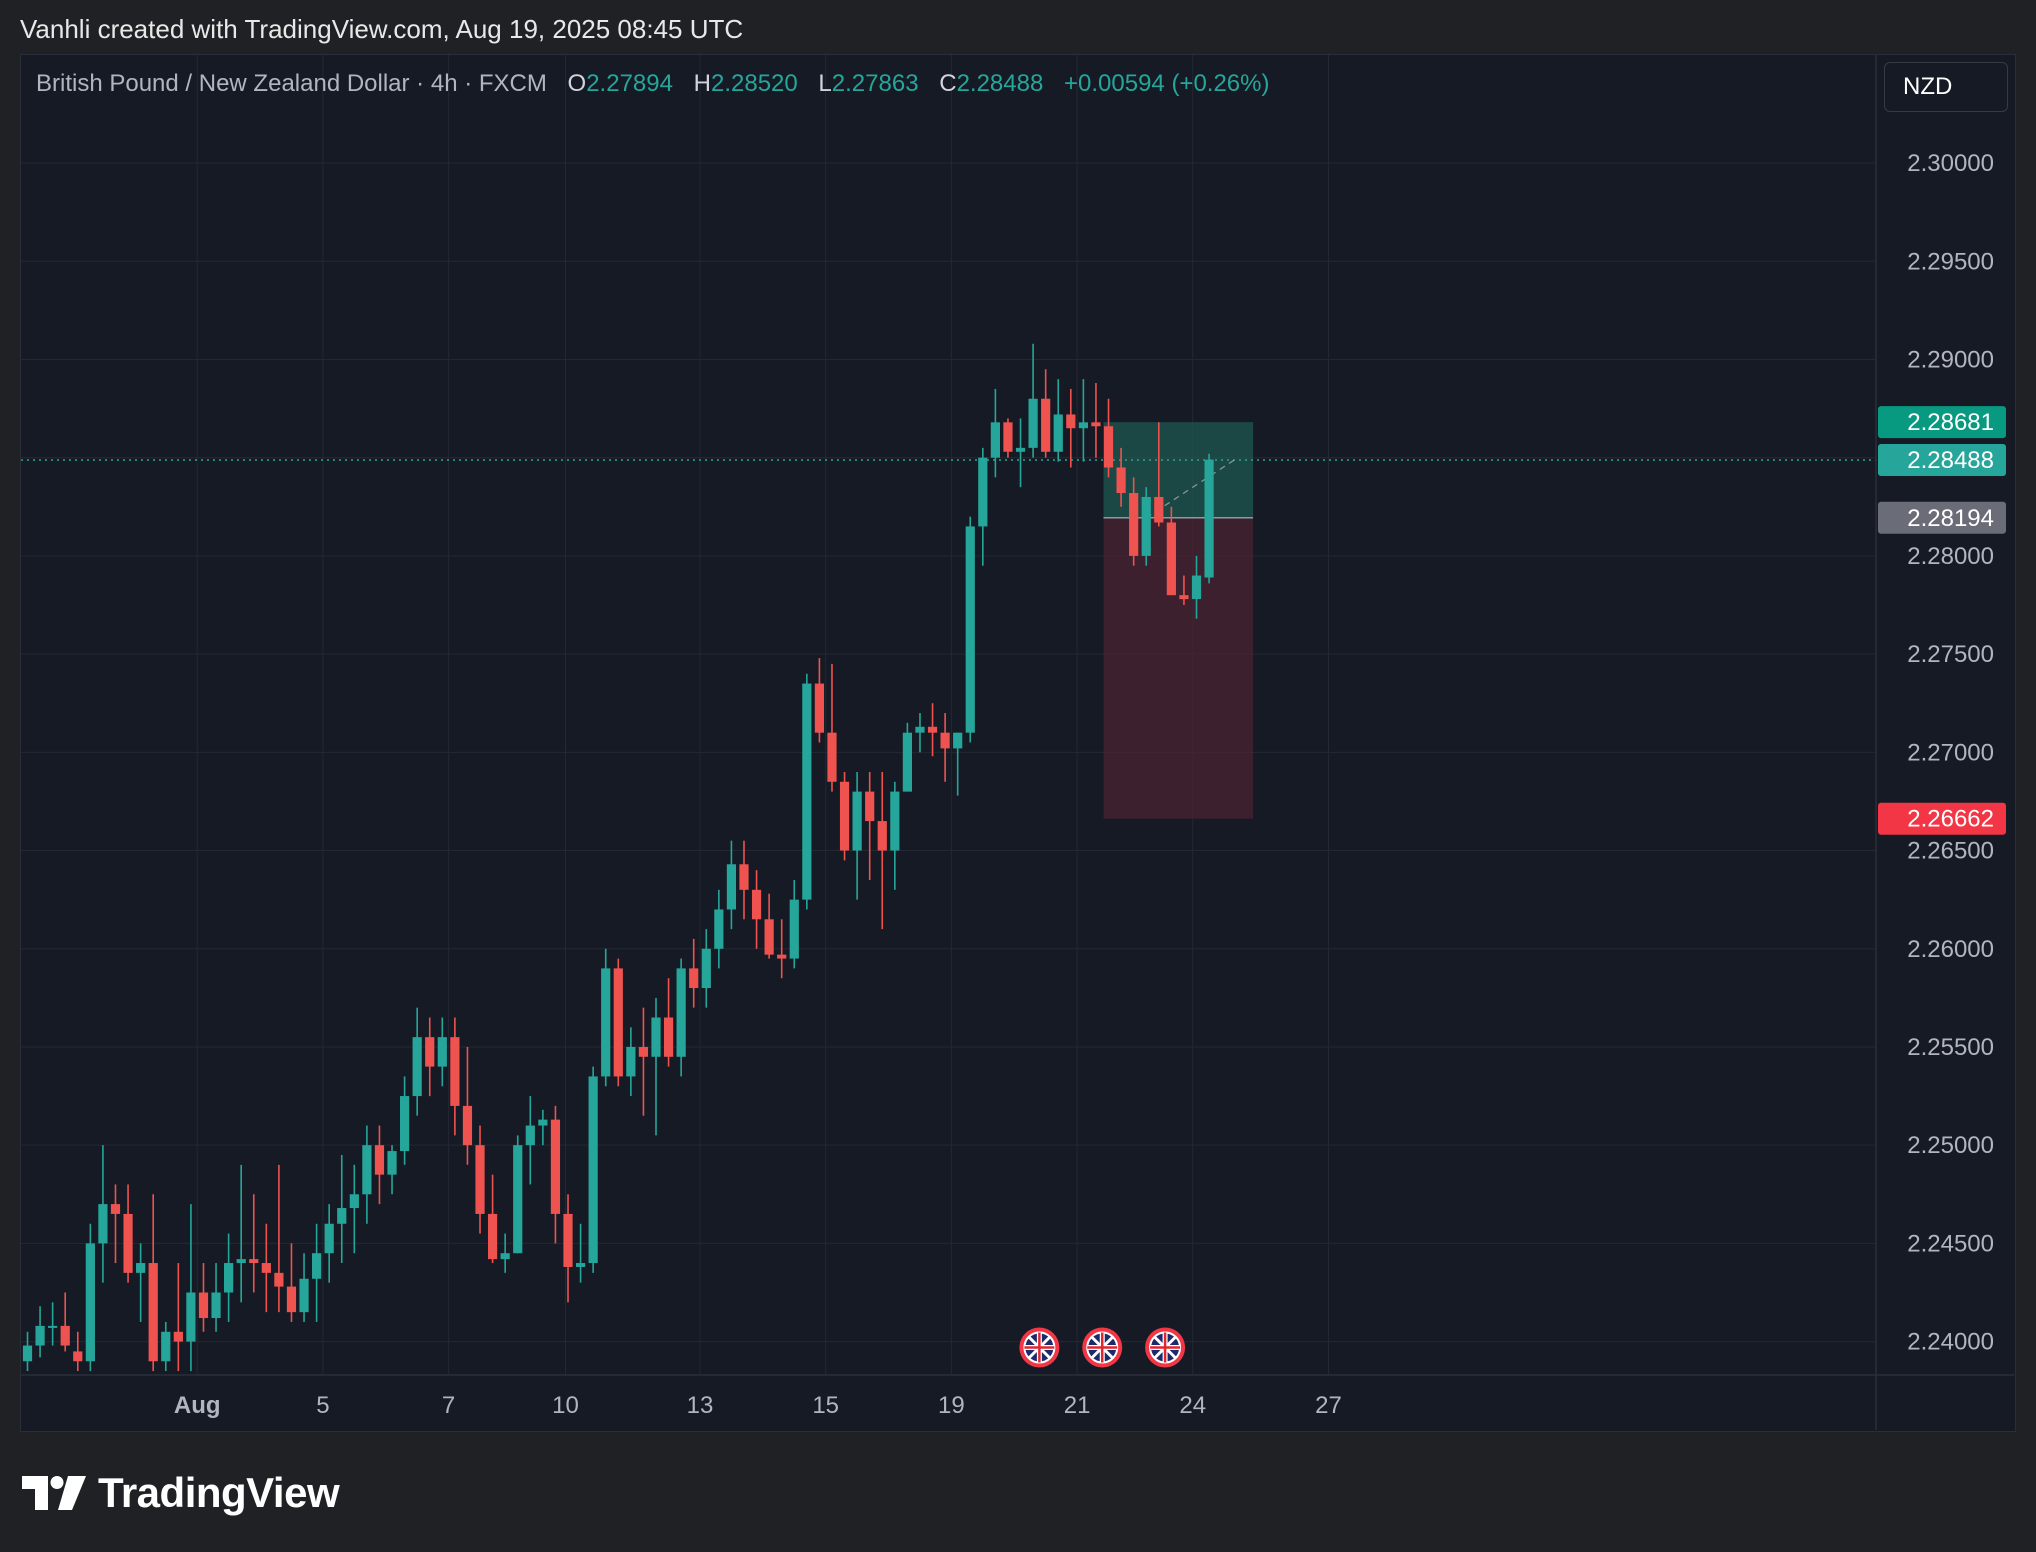 The image size is (2036, 1552). I want to click on time-tick-label: 13, so click(700, 1405).